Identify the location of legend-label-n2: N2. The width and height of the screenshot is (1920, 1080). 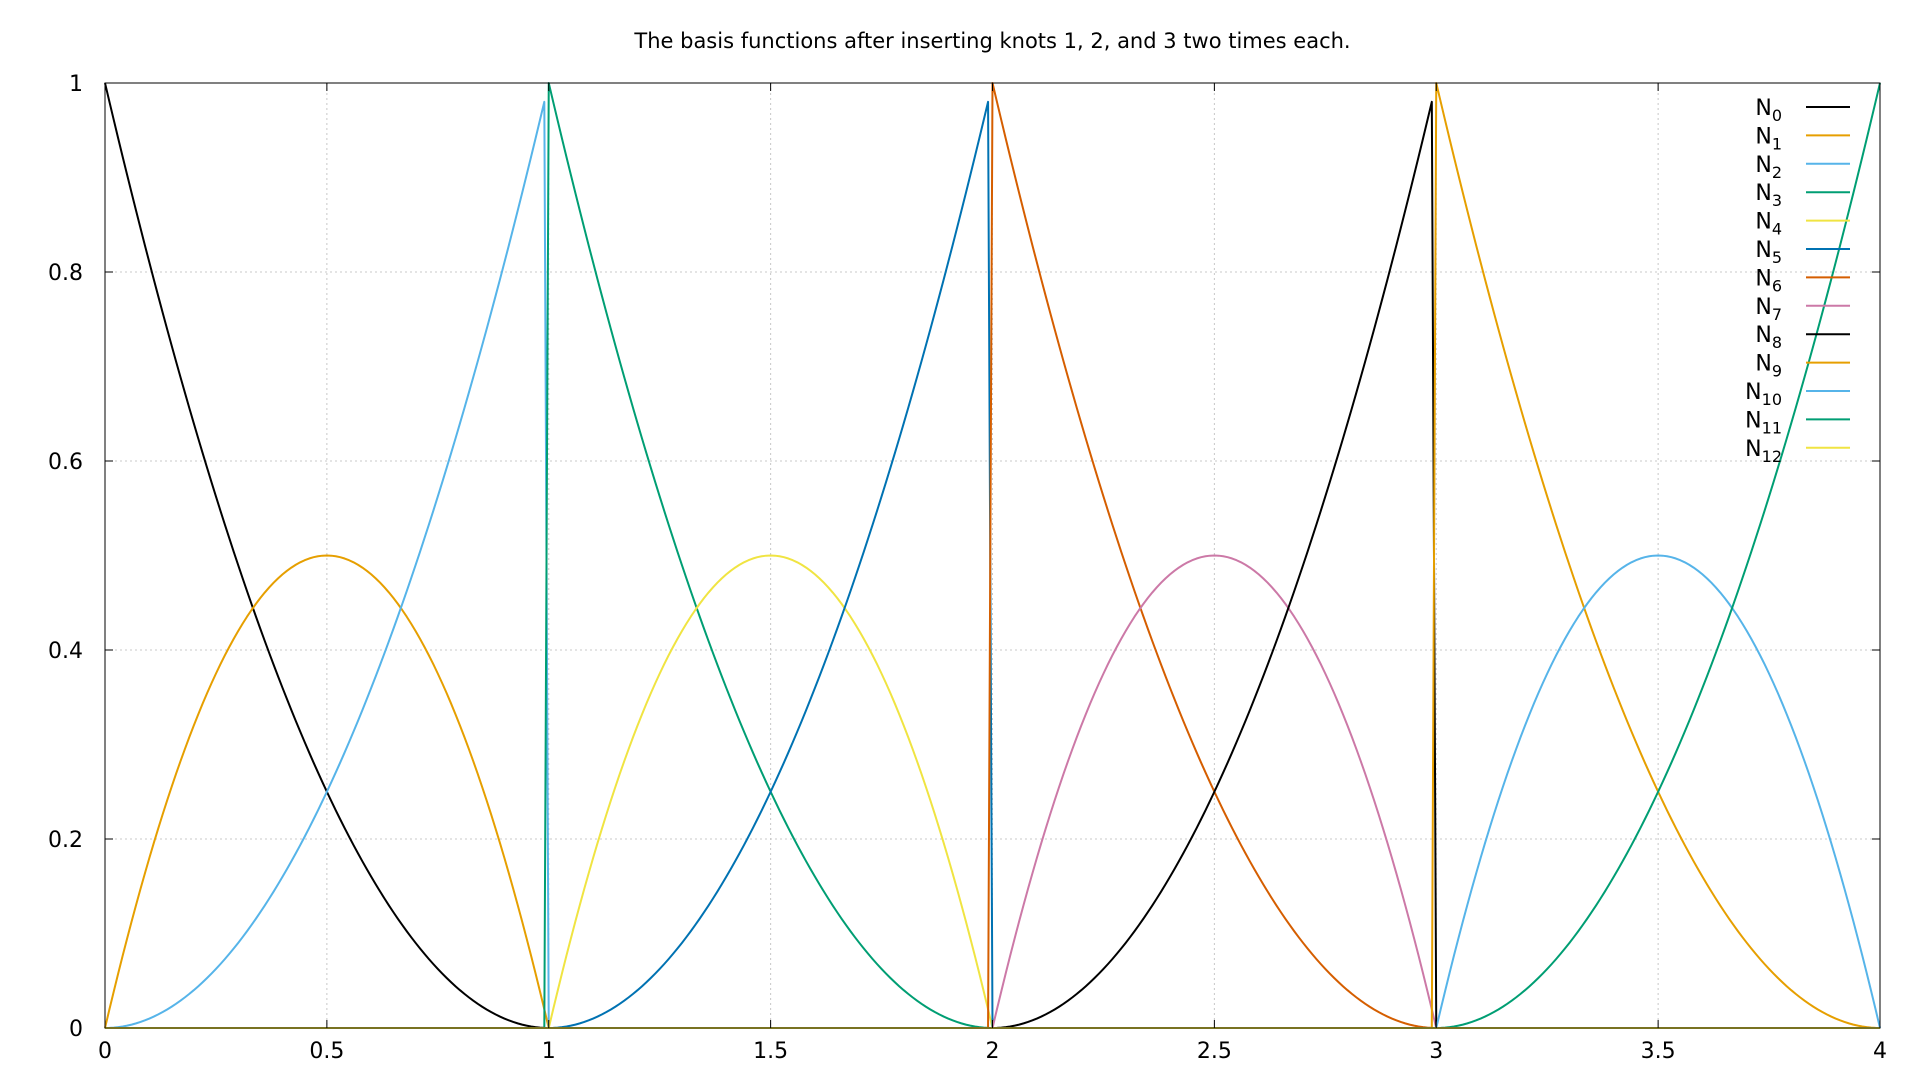
(1768, 167).